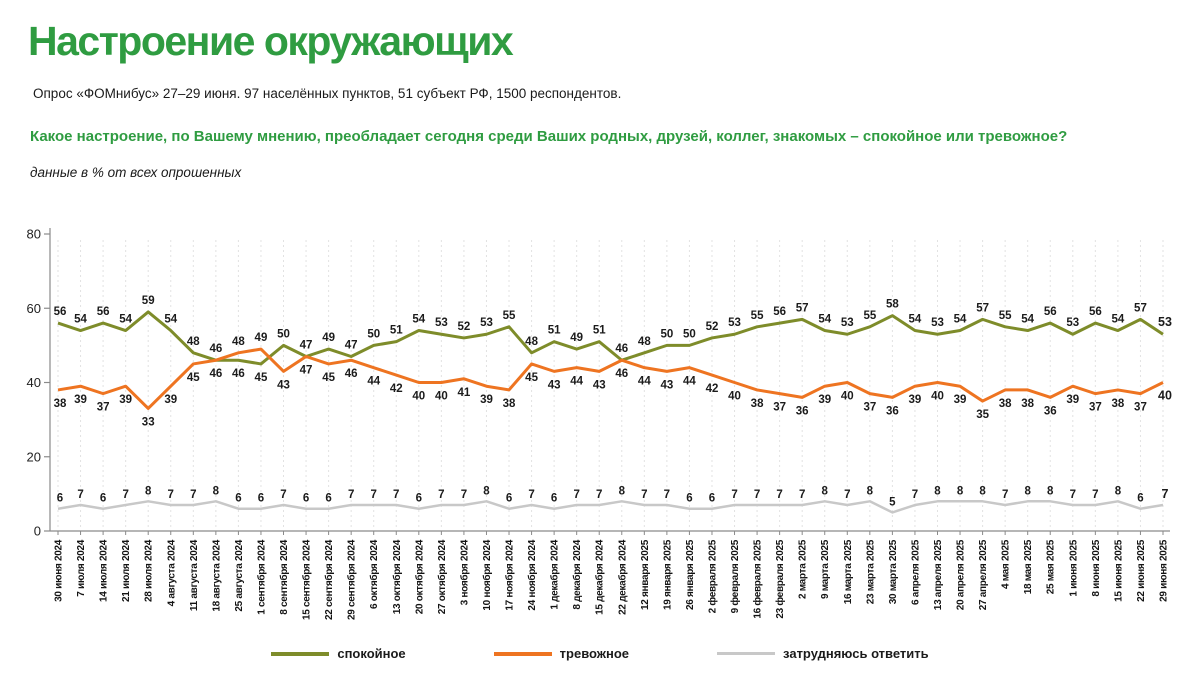 This screenshot has height=682, width=1200. Describe the element at coordinates (239, 575) in the screenshot. I see `x-date-label: 25 августа 2024` at that location.